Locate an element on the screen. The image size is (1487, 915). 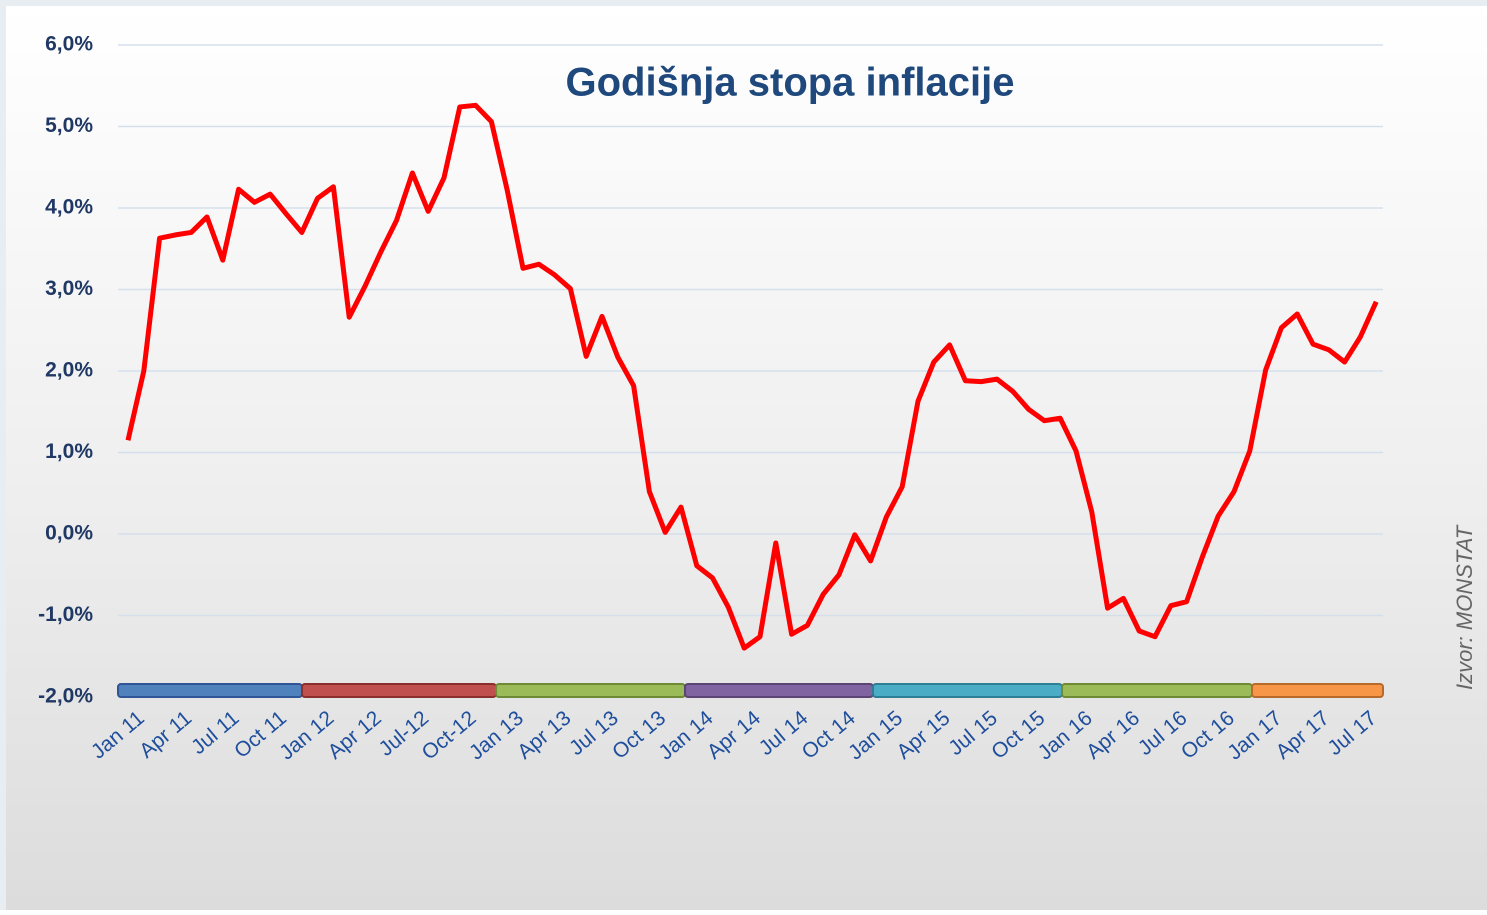
chart-title: Godišnja stopa inflacije is located at coordinates (790, 83).